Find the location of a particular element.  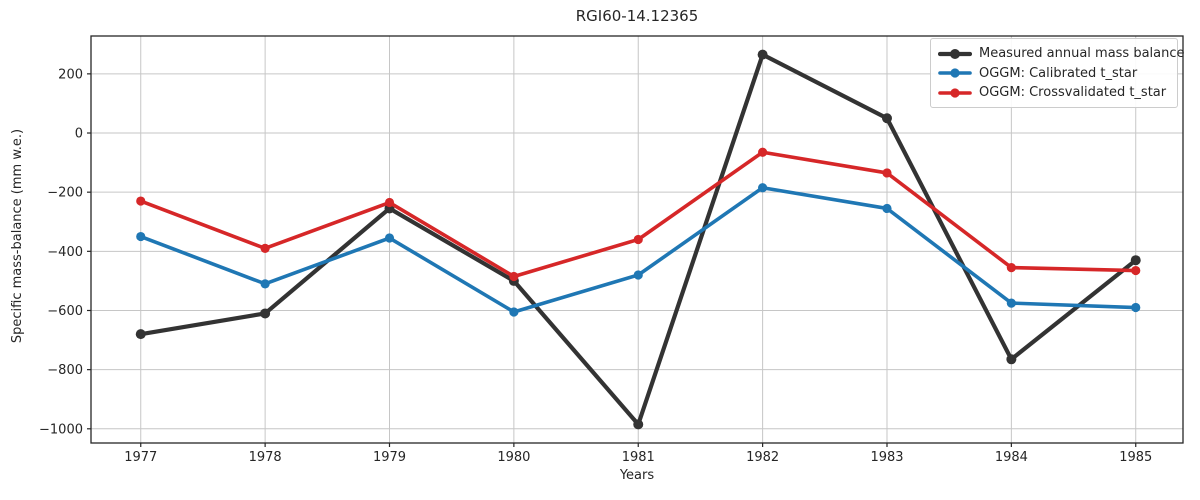

y-tick-label: −800 is located at coordinates (65, 370).